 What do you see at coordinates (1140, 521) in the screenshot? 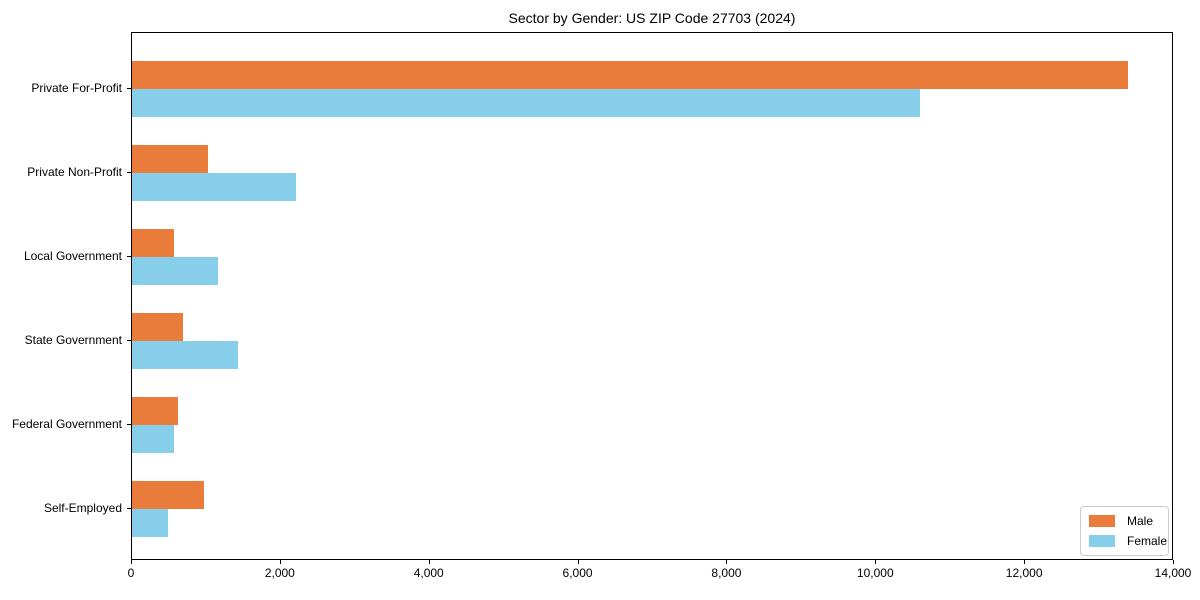
I see `legend-label-male: Male` at bounding box center [1140, 521].